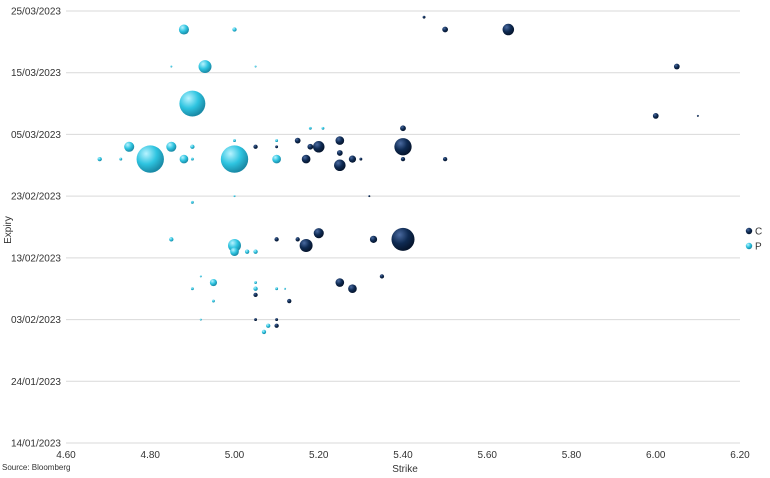 This screenshot has width=770, height=478. I want to click on y-axis-title: Expiry, so click(8, 230).